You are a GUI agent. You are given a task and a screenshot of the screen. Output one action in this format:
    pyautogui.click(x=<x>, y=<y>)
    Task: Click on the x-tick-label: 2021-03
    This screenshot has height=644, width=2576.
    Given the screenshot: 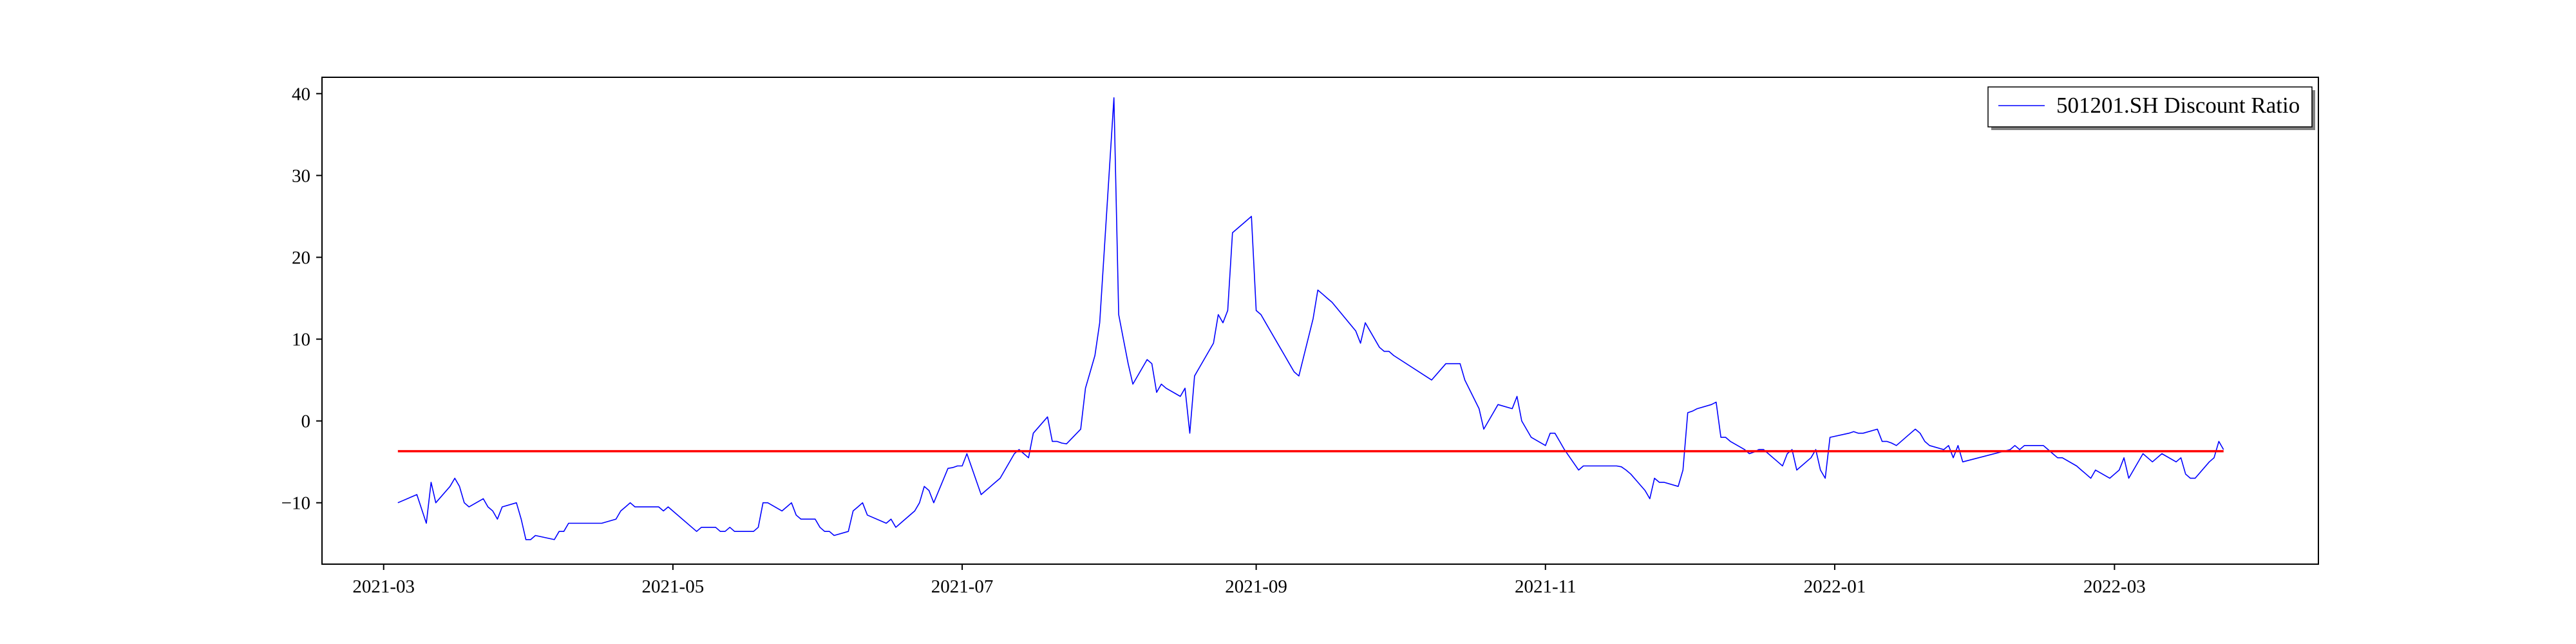 What is the action you would take?
    pyautogui.click(x=383, y=587)
    